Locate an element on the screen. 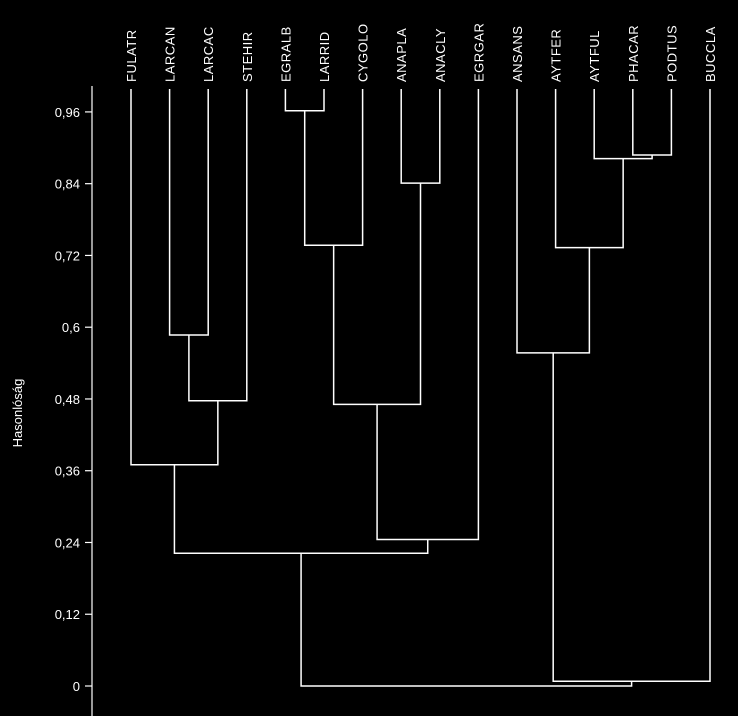  y-axis-label: Hasonlóság is located at coordinates (17, 413).